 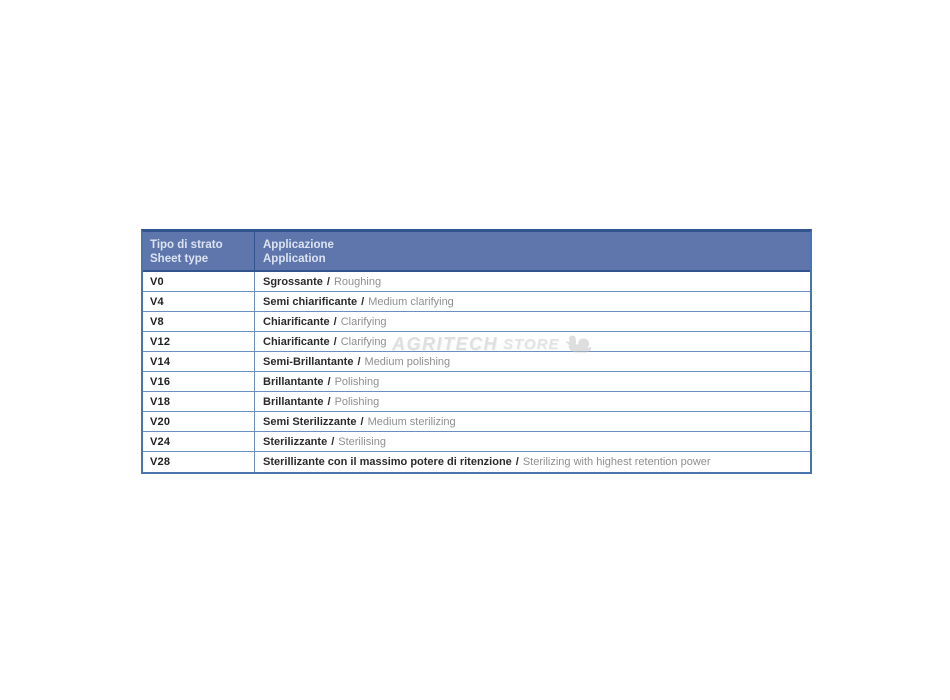 I want to click on table-row: V16 Brillantante / Polishing, so click(x=476, y=382).